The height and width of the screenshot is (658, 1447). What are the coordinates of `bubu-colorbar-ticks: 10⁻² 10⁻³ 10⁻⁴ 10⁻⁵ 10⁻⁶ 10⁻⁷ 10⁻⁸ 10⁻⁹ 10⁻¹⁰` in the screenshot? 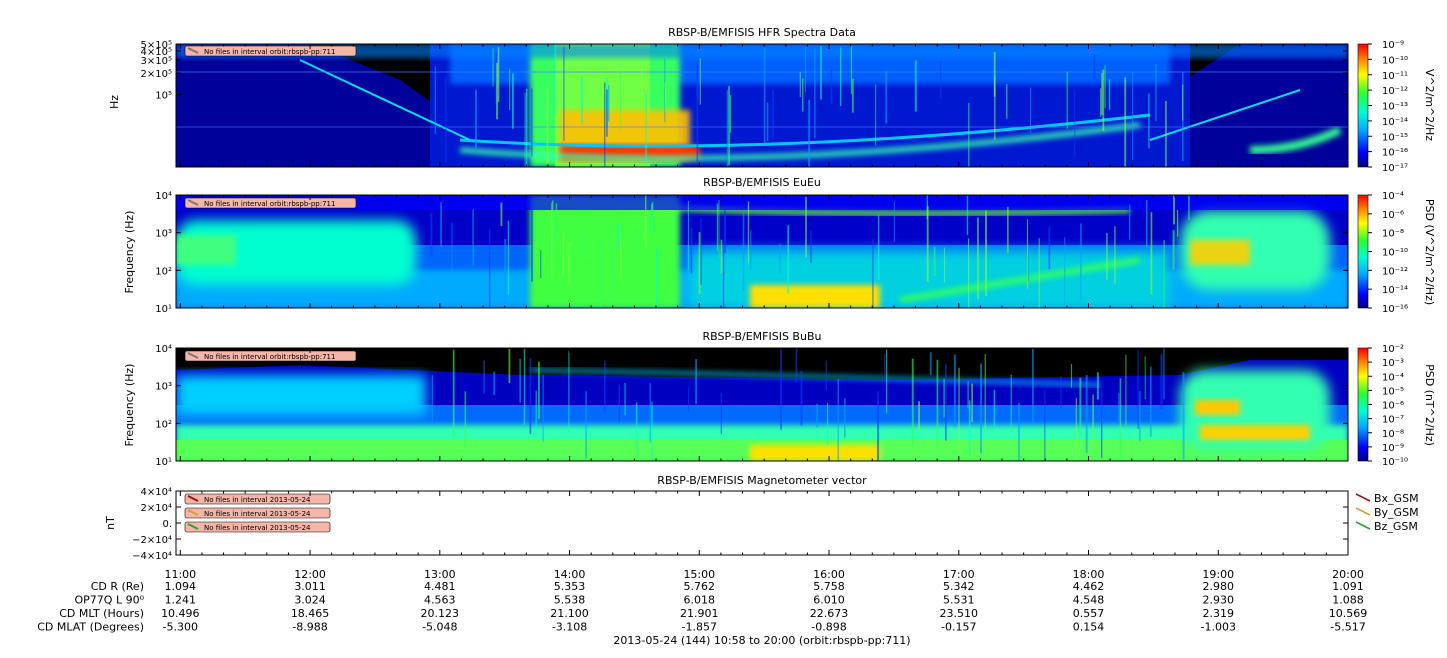 It's located at (1388, 406).